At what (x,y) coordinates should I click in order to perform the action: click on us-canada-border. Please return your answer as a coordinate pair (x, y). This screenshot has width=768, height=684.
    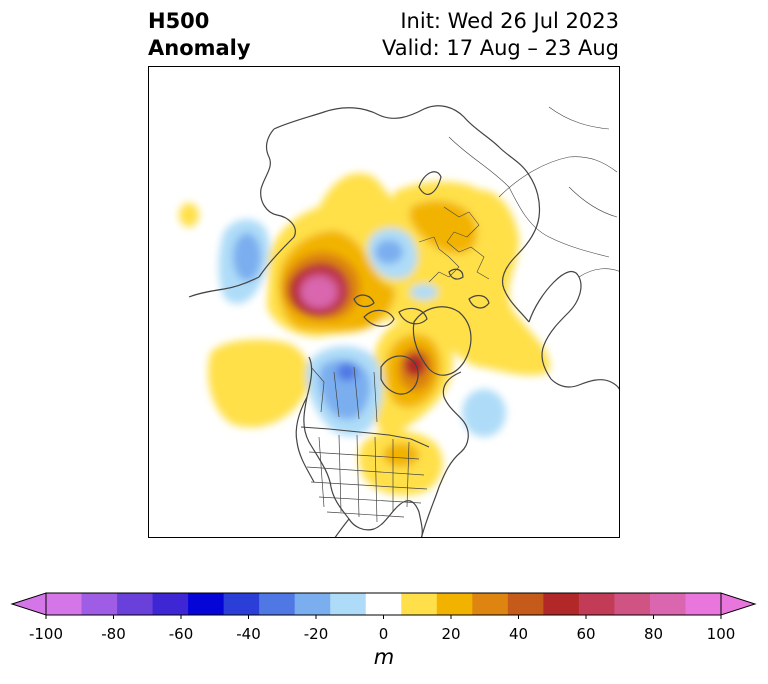
    Looking at the image, I should click on (365, 437).